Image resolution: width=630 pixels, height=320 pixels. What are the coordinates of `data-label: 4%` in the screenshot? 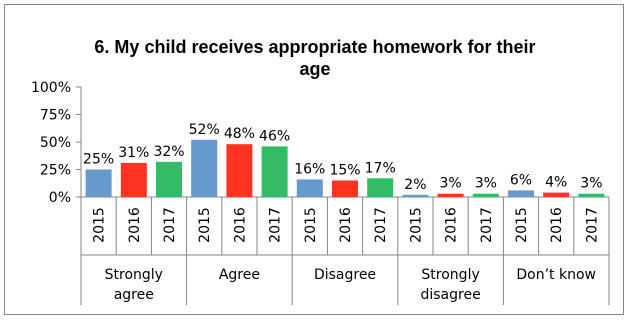 It's located at (556, 183).